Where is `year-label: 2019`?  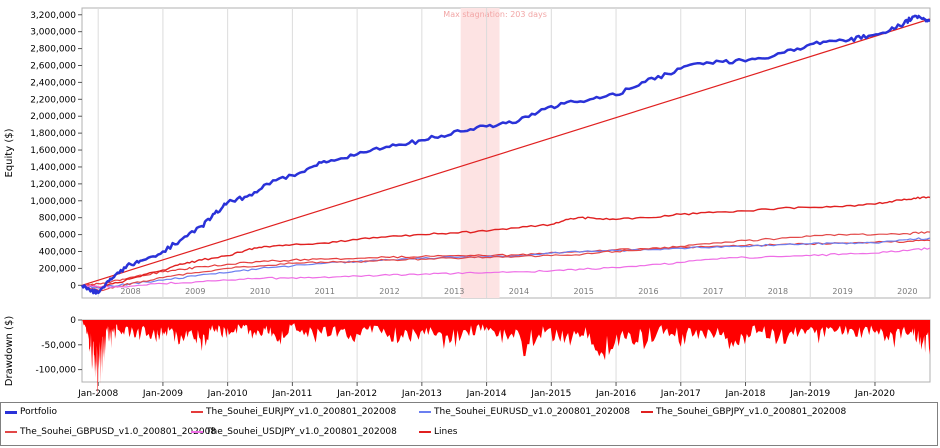 year-label: 2019 is located at coordinates (842, 291).